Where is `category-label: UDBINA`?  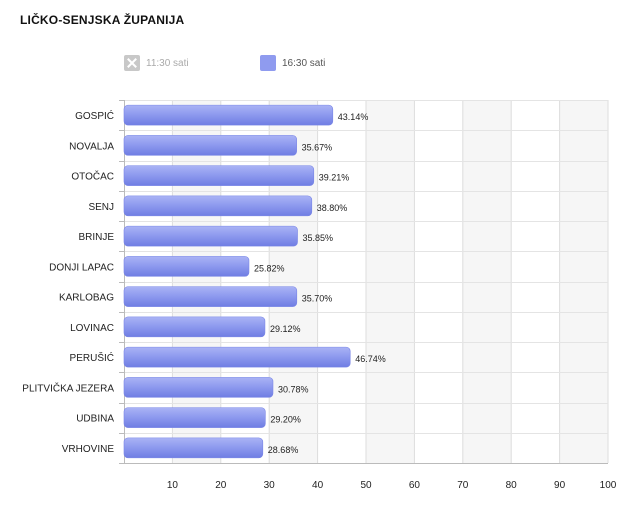 category-label: UDBINA is located at coordinates (95, 419).